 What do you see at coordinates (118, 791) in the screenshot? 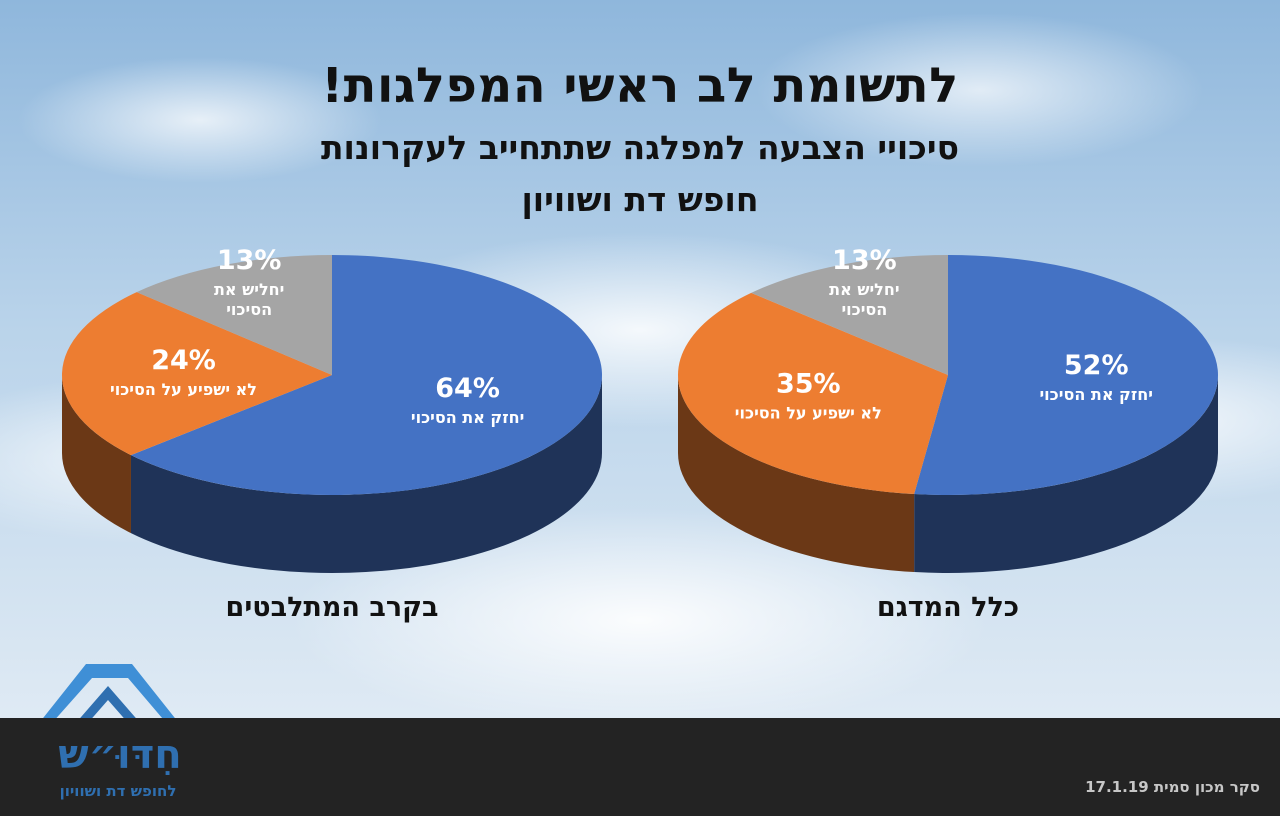
I see `logo-tagline: לחופש דת ושוויון` at bounding box center [118, 791].